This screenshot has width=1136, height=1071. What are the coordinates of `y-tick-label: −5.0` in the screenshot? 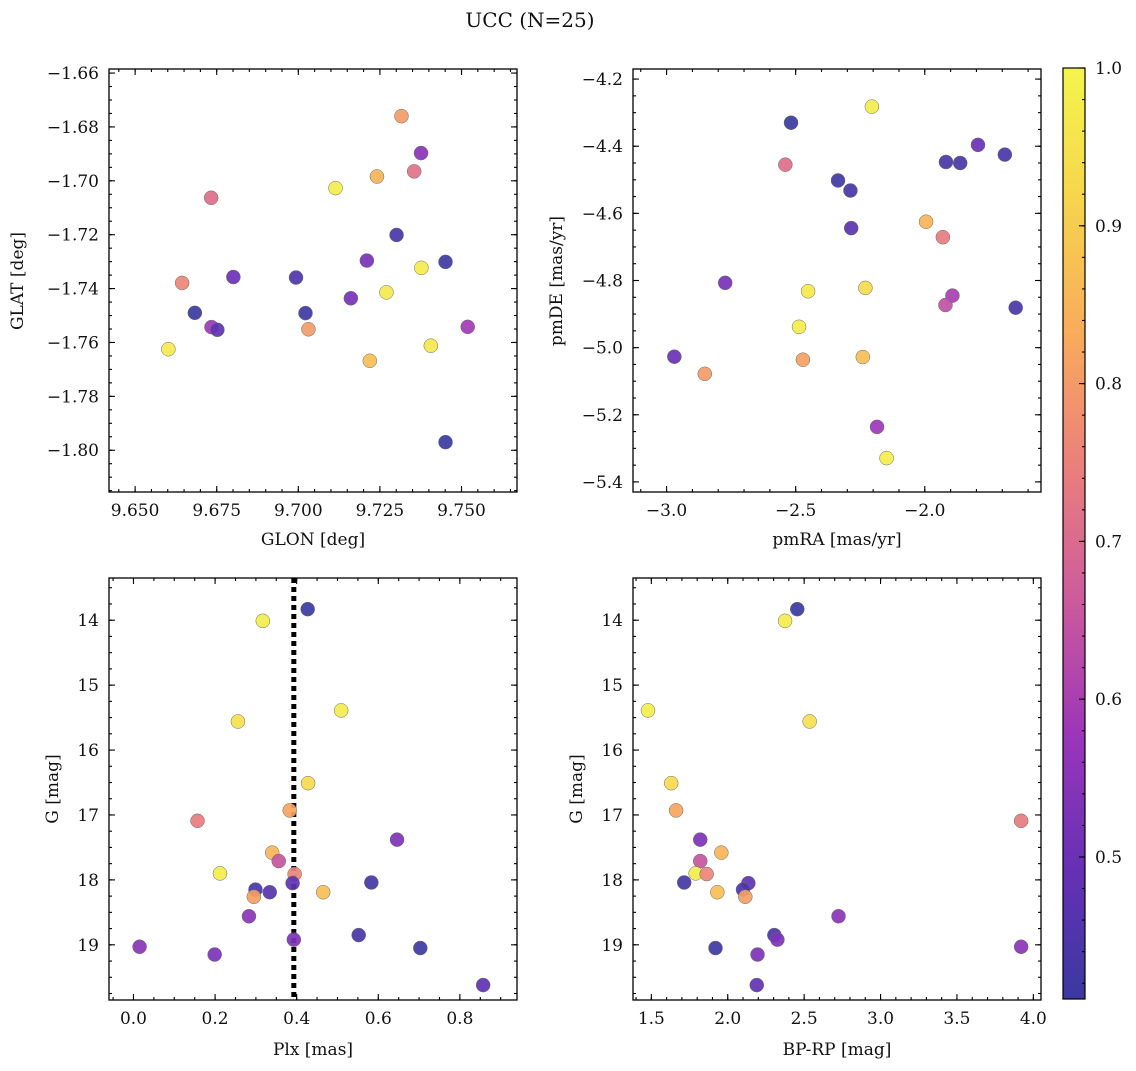 It's located at (602, 349).